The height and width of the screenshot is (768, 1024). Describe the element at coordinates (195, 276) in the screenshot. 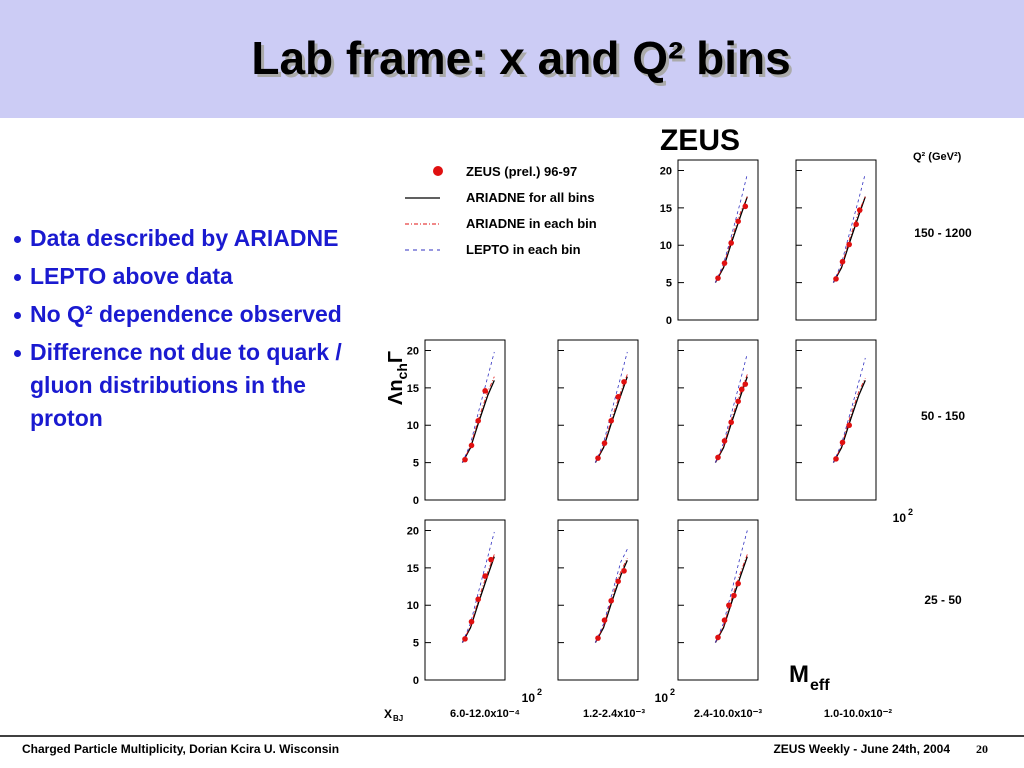

I see `bullet: LEPTO above data` at that location.